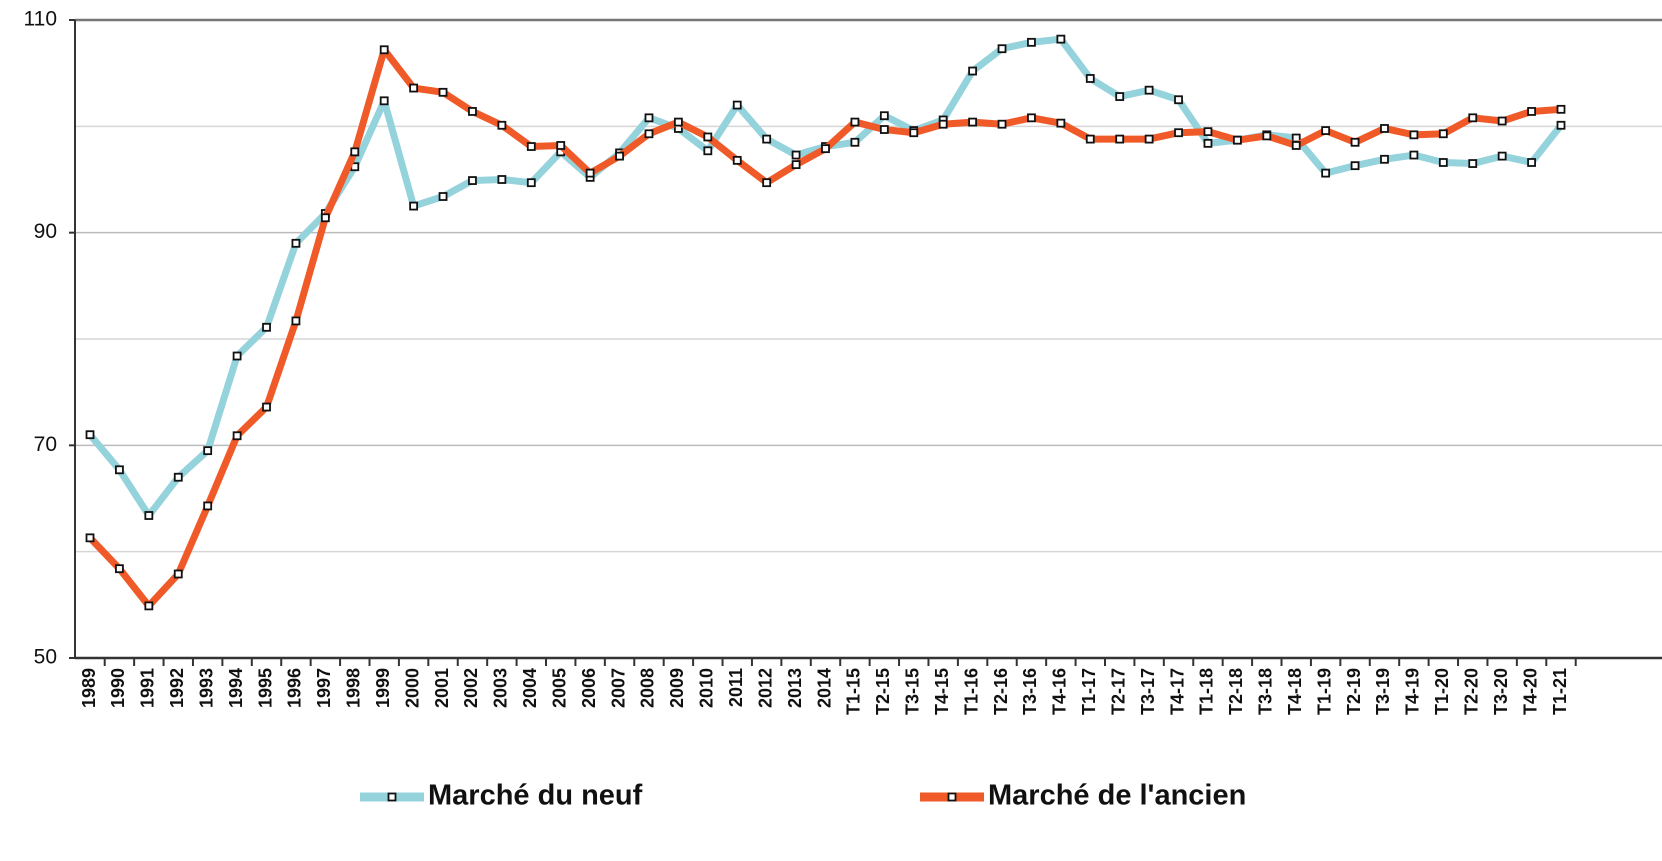 The width and height of the screenshot is (1662, 861). What do you see at coordinates (1060, 691) in the screenshot?
I see `x-tick-label: T4-16` at bounding box center [1060, 691].